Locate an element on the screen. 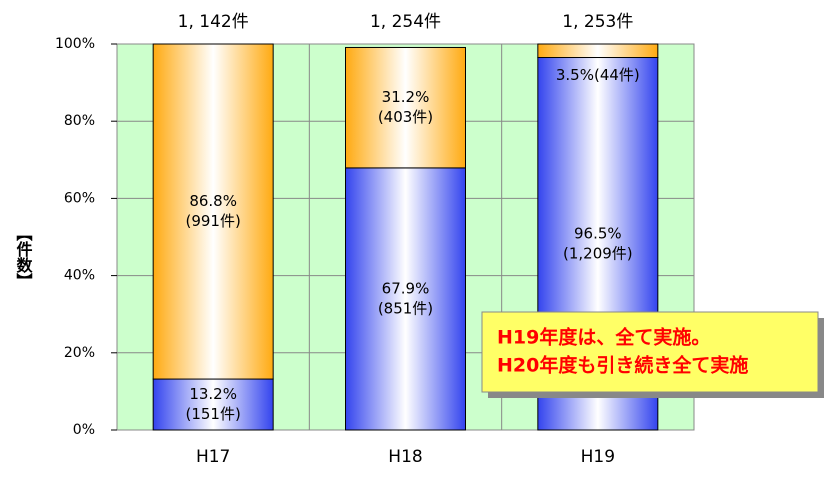 Image resolution: width=838 pixels, height=481 pixels. x-tick-label: H19 is located at coordinates (598, 457).